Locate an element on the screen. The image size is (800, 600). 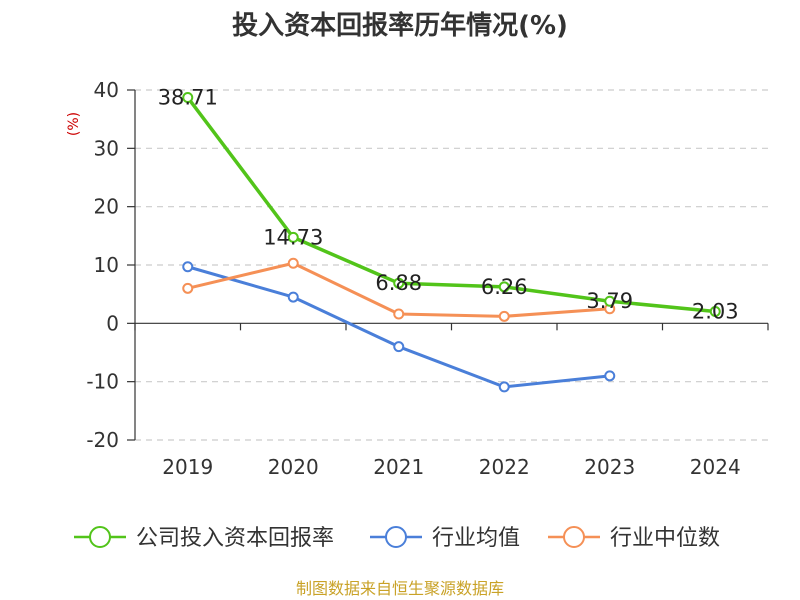
legend-label: 行业中位数 is located at coordinates (665, 538).